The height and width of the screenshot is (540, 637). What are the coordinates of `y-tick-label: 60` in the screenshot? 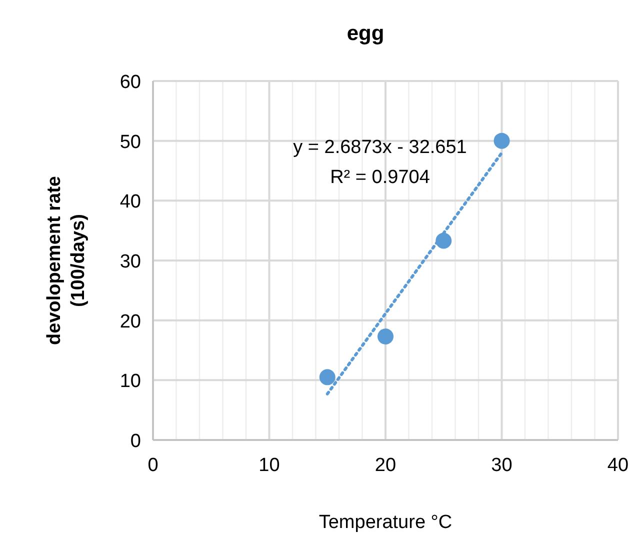 It's located at (130, 82).